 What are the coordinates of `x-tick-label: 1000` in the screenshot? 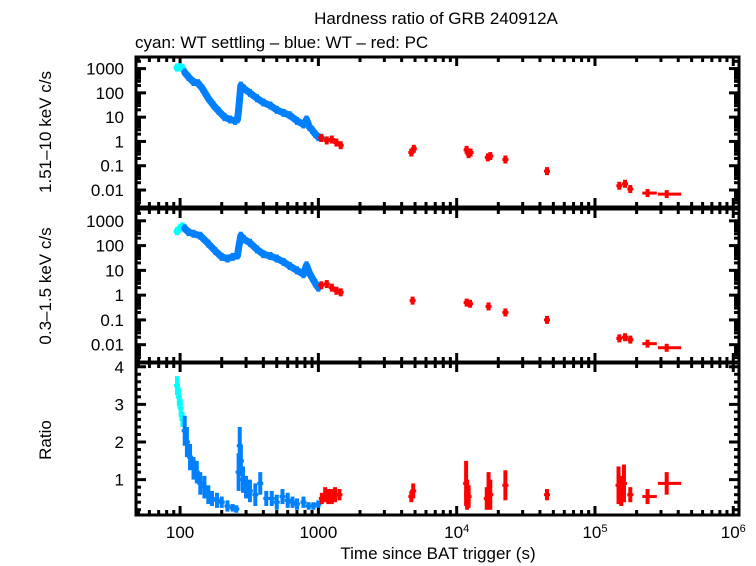 It's located at (318, 532).